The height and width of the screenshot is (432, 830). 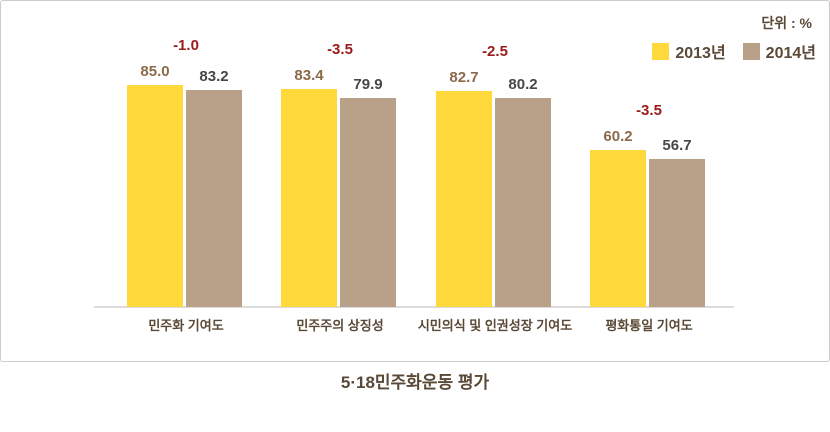 I want to click on page-title: 5·18민주화운동 평가, so click(x=415, y=382).